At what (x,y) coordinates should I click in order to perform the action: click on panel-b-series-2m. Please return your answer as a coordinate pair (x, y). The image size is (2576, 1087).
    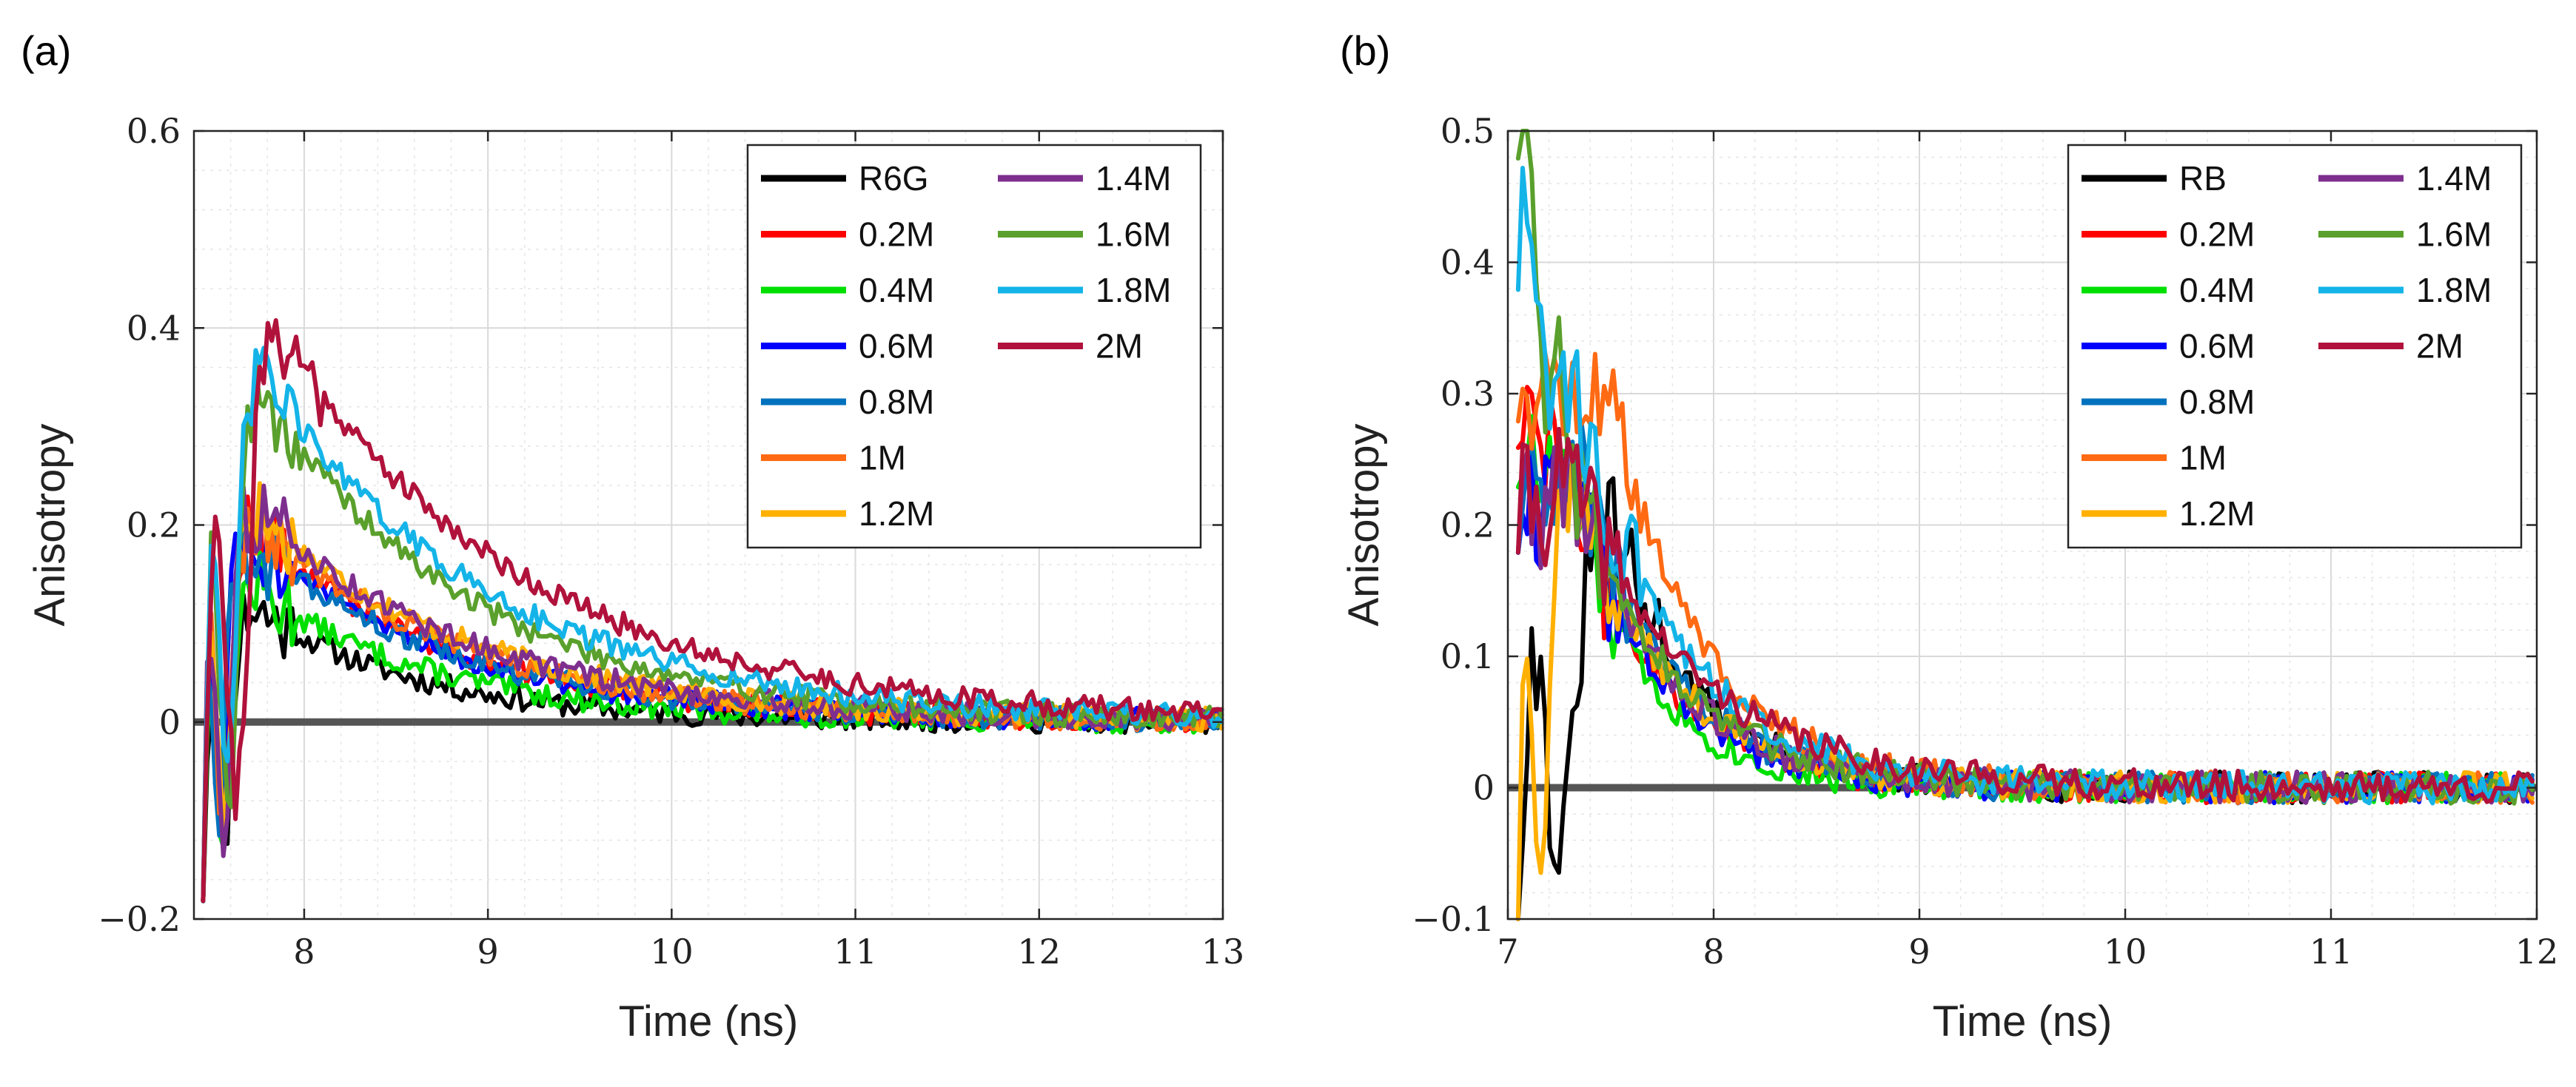
    Looking at the image, I should click on (2025, 615).